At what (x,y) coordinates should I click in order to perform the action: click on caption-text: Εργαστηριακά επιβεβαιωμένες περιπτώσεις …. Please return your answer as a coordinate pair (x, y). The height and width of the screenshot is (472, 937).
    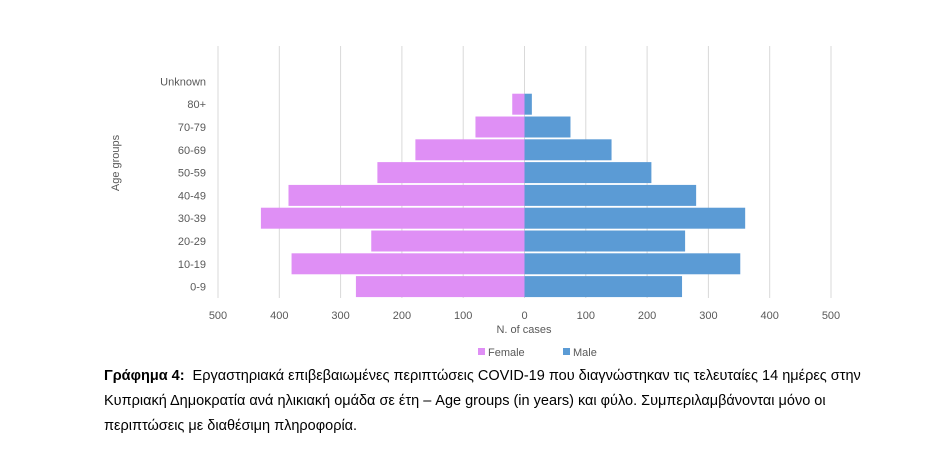
    Looking at the image, I should click on (482, 401).